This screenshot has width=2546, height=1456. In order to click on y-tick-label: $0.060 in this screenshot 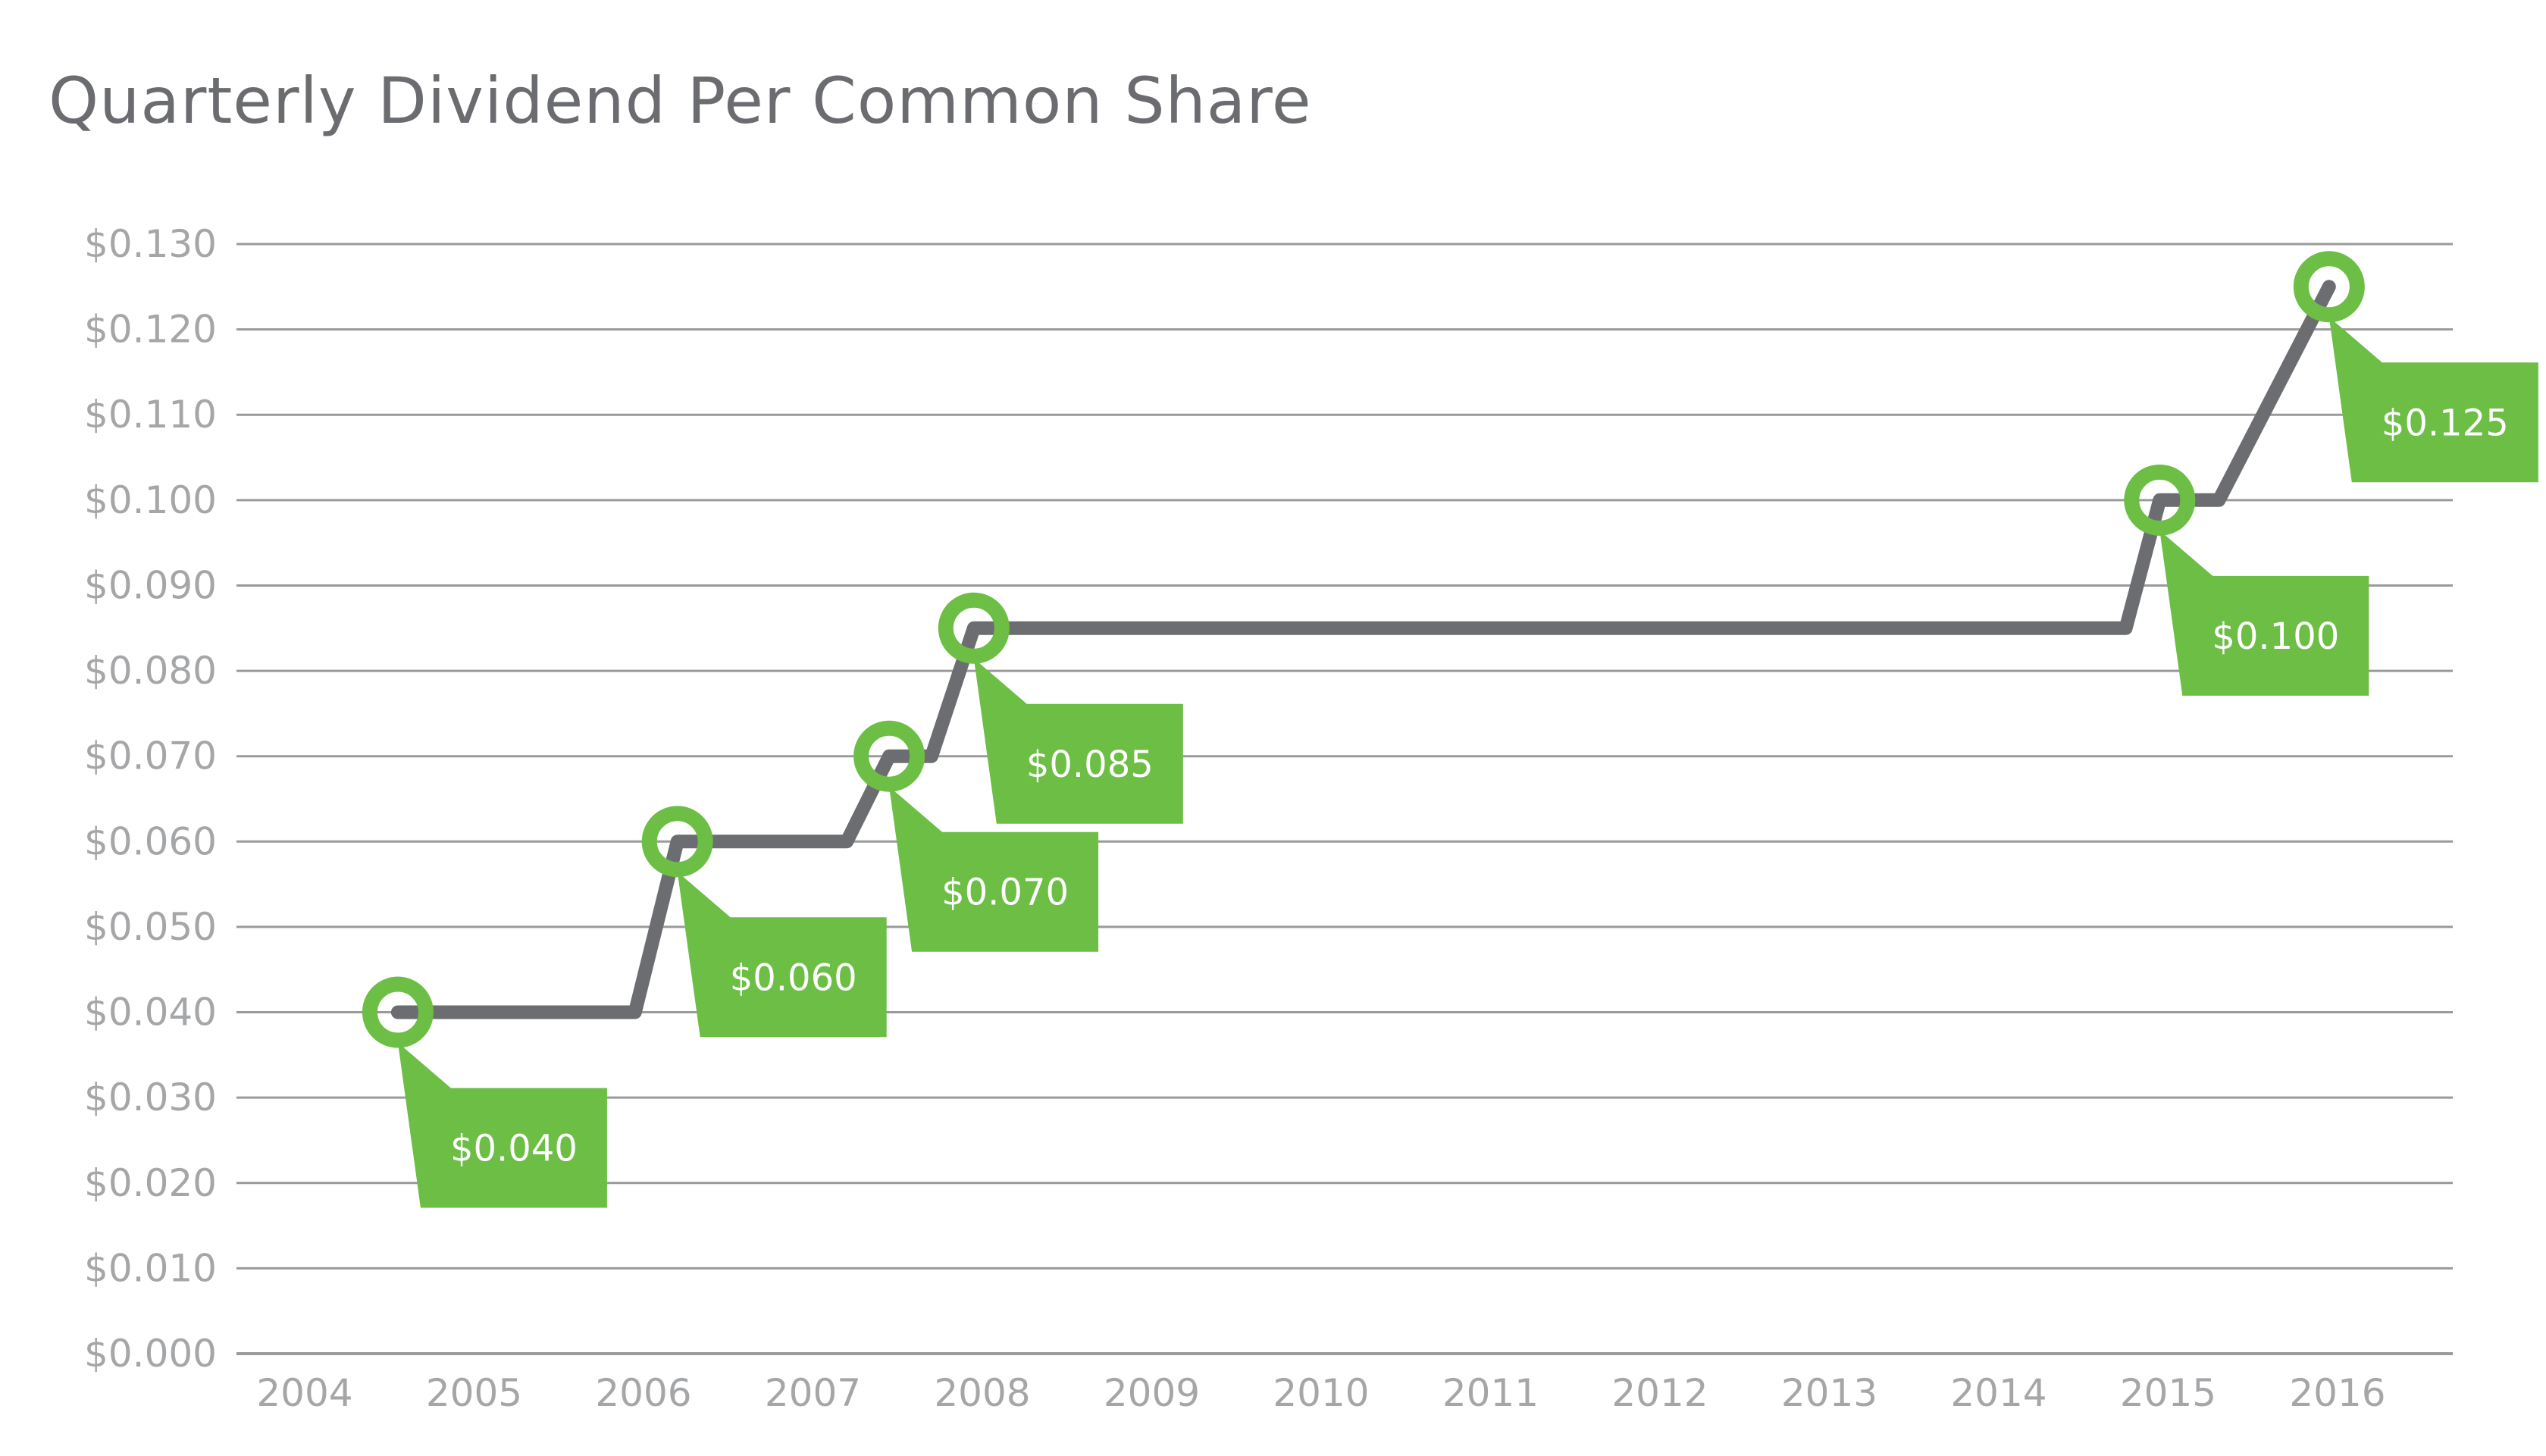, I will do `click(150, 841)`.